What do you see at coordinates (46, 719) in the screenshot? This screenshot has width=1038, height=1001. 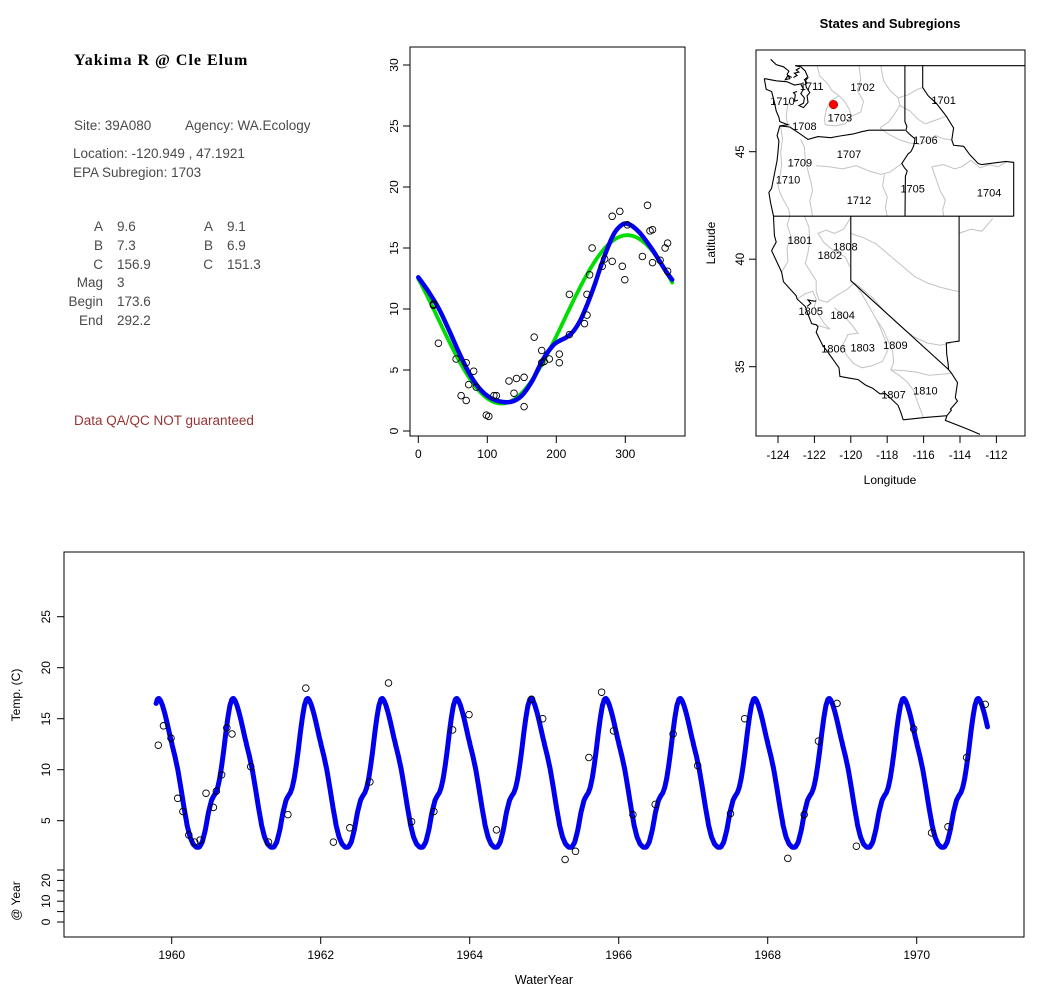 I see `tick-label: 15` at bounding box center [46, 719].